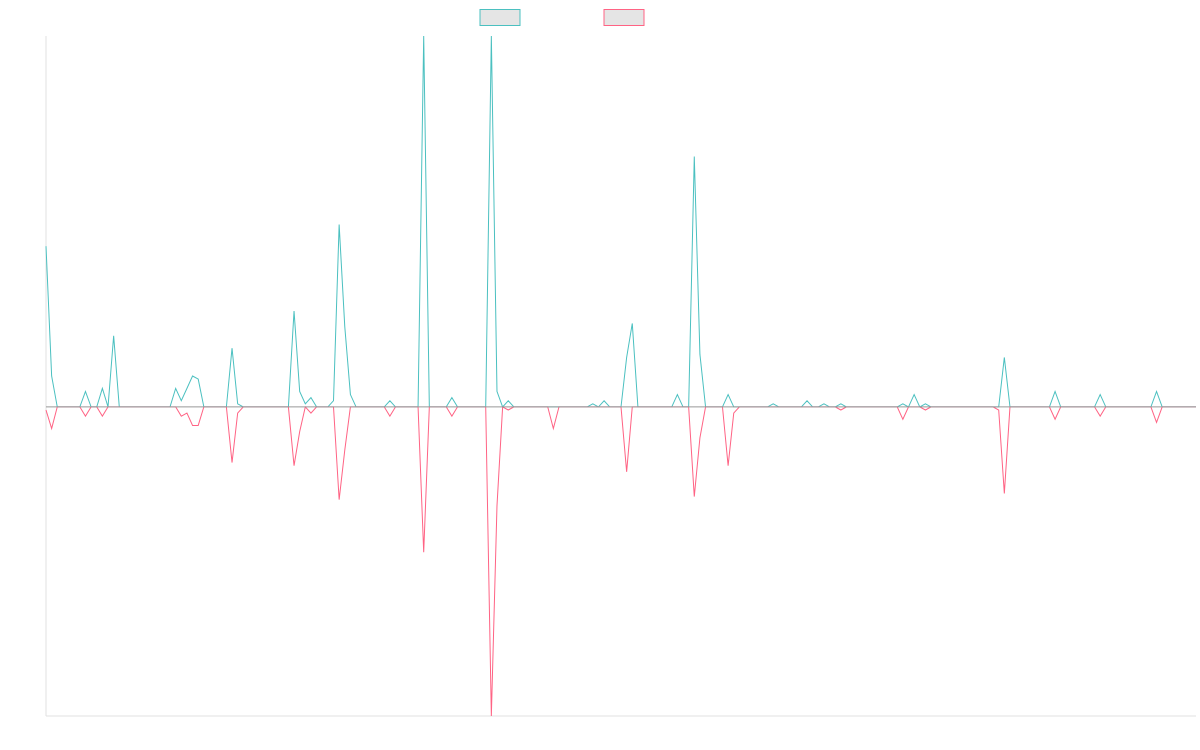 This screenshot has width=1200, height=750. What do you see at coordinates (562, 17) in the screenshot?
I see `chart-legend` at bounding box center [562, 17].